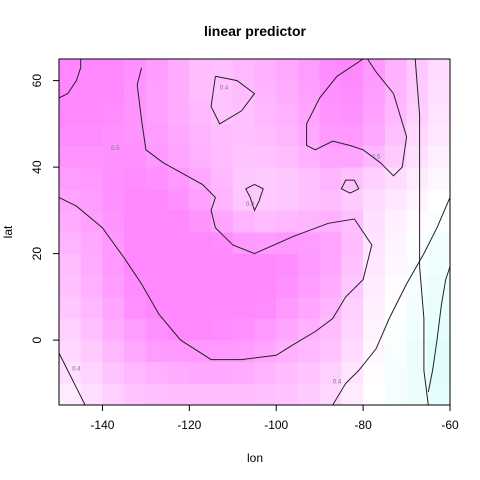 The height and width of the screenshot is (480, 480). What do you see at coordinates (8, 231) in the screenshot?
I see `y-axis-label: lat` at bounding box center [8, 231].